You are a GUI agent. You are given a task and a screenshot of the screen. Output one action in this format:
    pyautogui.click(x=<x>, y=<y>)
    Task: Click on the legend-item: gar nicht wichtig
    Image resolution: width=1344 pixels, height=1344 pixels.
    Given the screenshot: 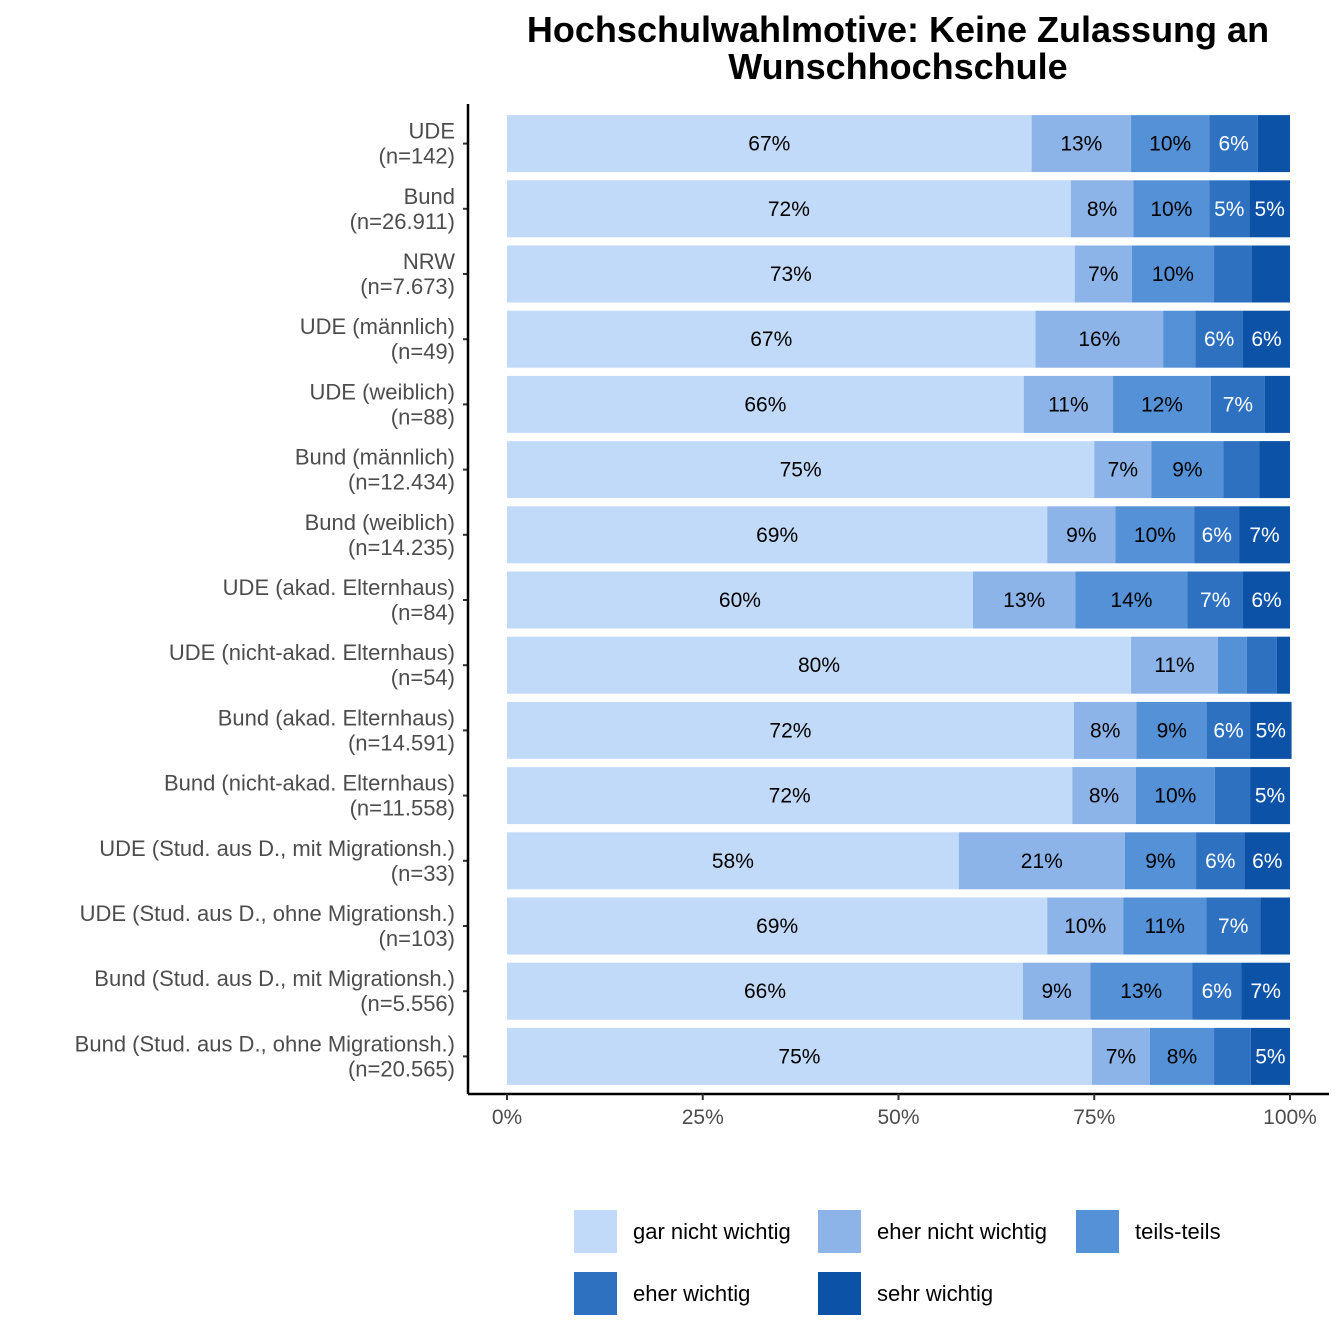 What is the action you would take?
    pyautogui.click(x=682, y=1231)
    